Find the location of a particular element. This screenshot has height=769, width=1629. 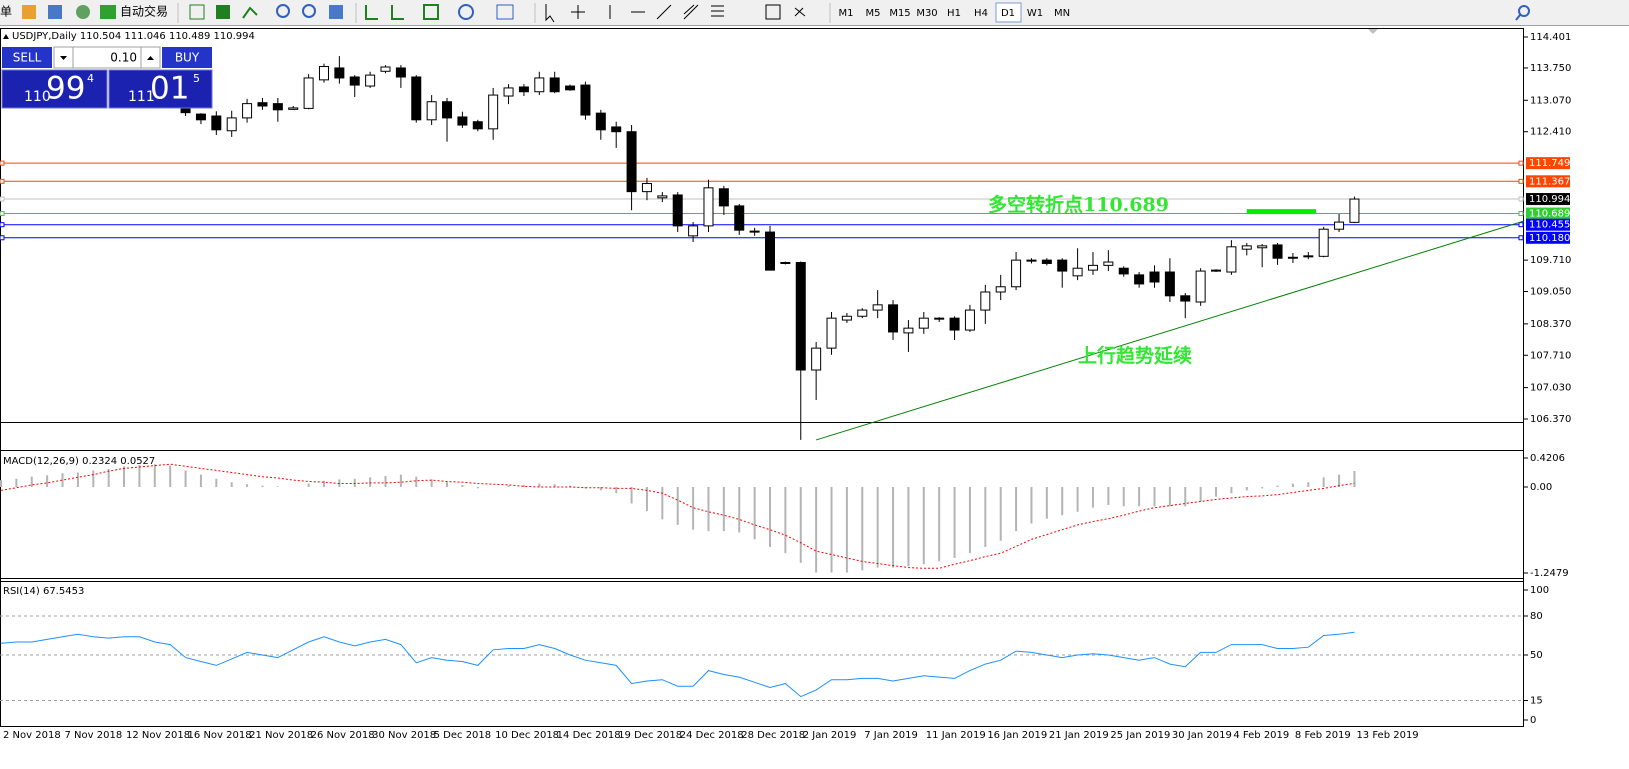

timeframe: MN is located at coordinates (1062, 13).